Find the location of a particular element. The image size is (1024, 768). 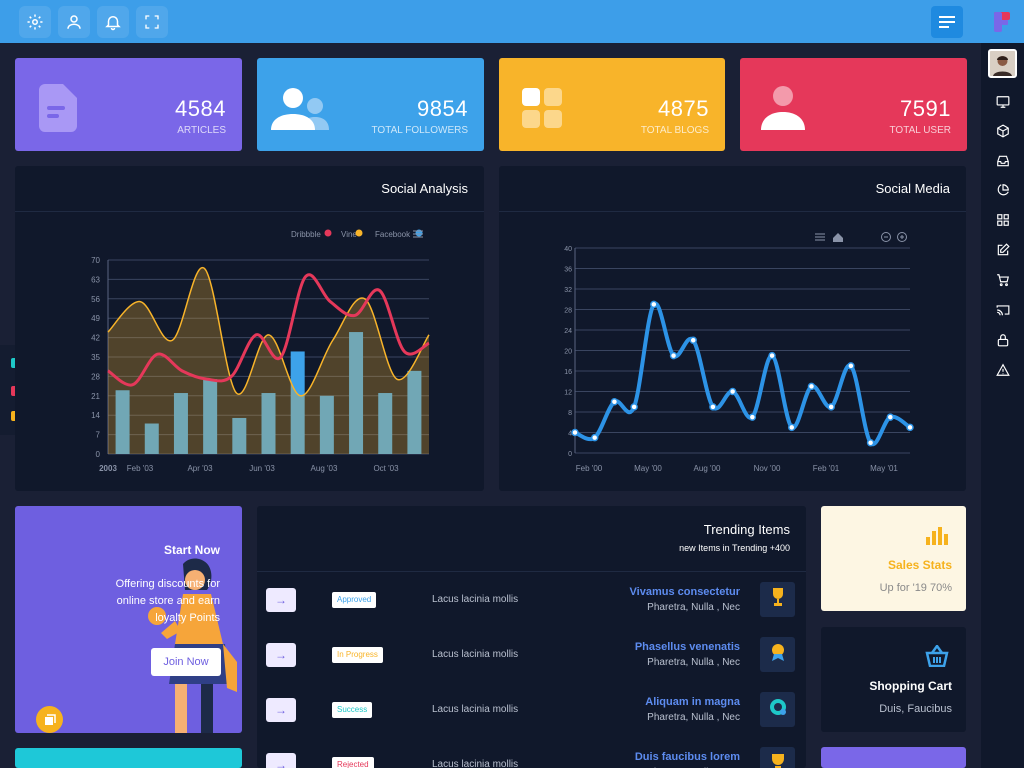

cart-sub: Duis, Faucibus is located at coordinates (915, 709).